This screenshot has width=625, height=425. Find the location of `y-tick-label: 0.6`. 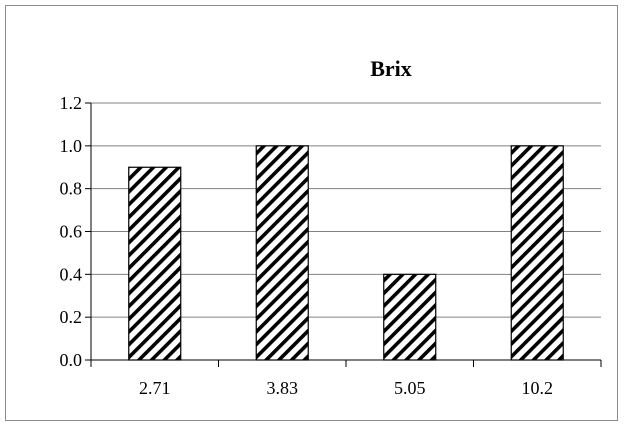

y-tick-label: 0.6 is located at coordinates (71, 232).